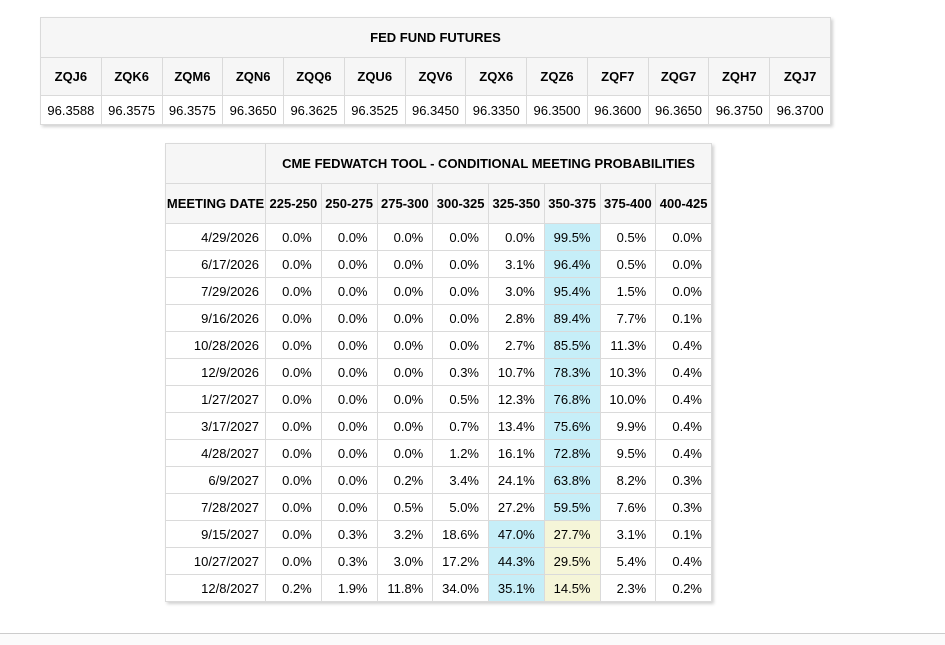 This screenshot has height=645, width=945. What do you see at coordinates (572, 453) in the screenshot?
I see `probability-cell: 72.8%` at bounding box center [572, 453].